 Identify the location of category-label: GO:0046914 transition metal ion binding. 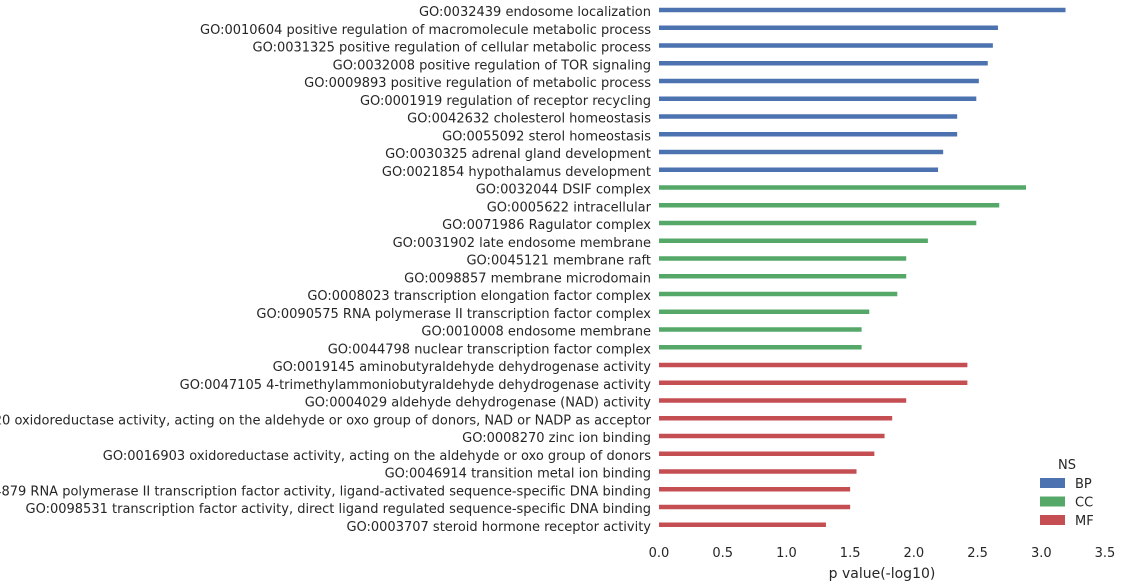
(518, 474).